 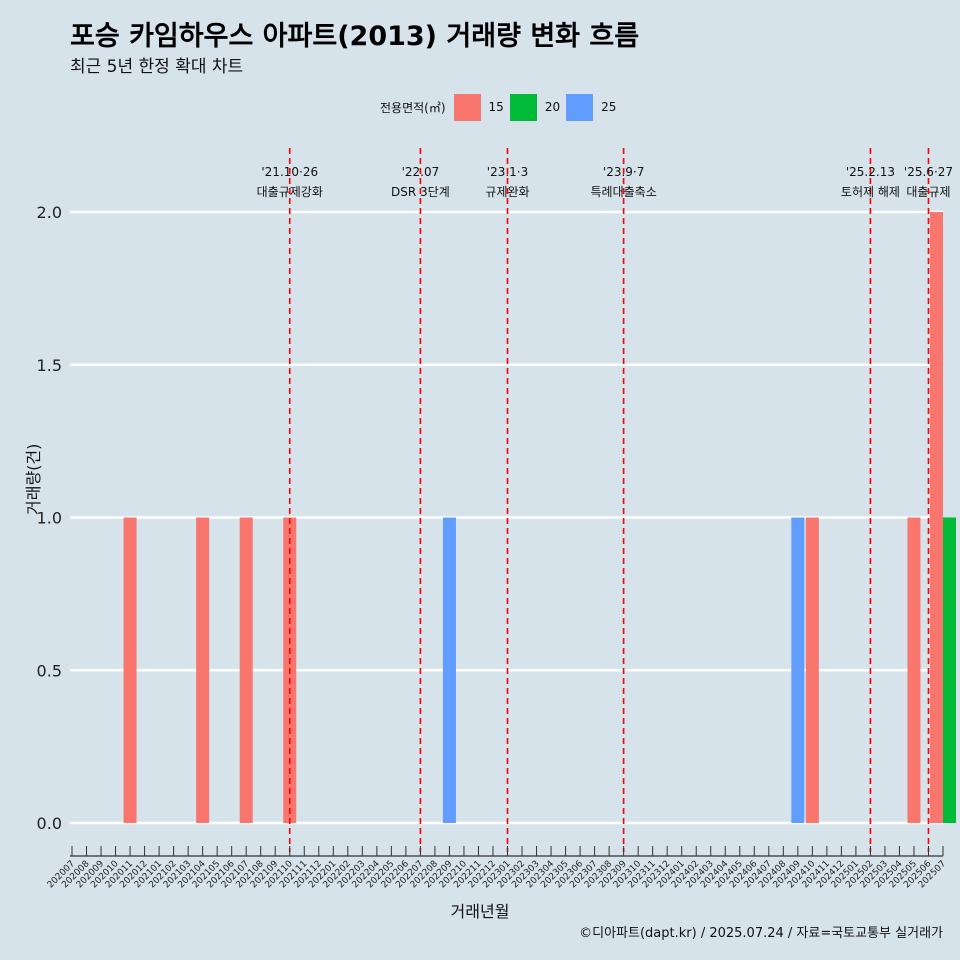 I want to click on legend-label-20: 20, so click(x=552, y=107).